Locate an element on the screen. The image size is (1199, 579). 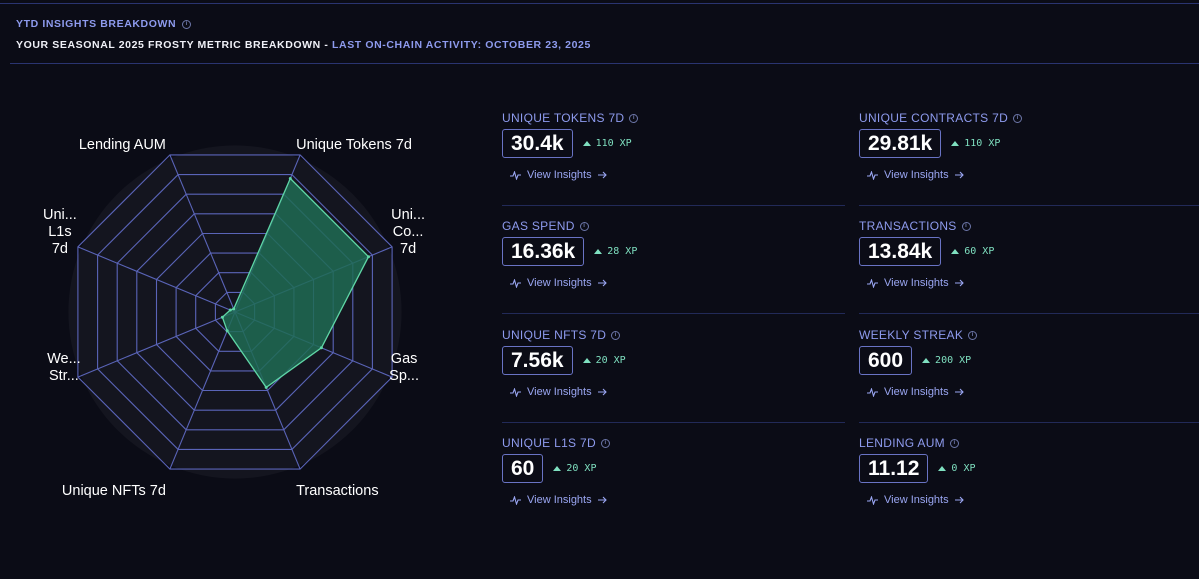
metric-label: WEEKLY STREAK i is located at coordinates (1029, 335).